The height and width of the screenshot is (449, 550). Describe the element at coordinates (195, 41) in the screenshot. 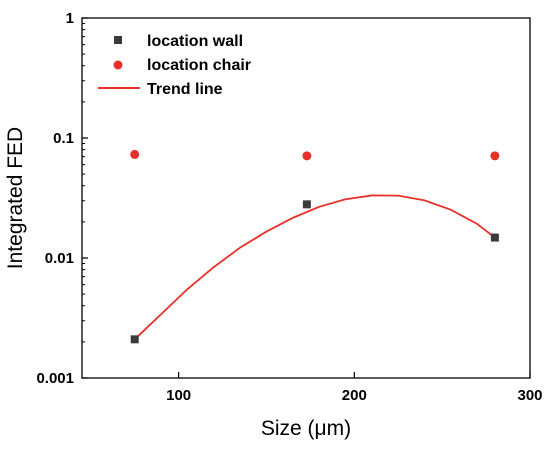

I see `legend-label-location-wall: location wall` at that location.